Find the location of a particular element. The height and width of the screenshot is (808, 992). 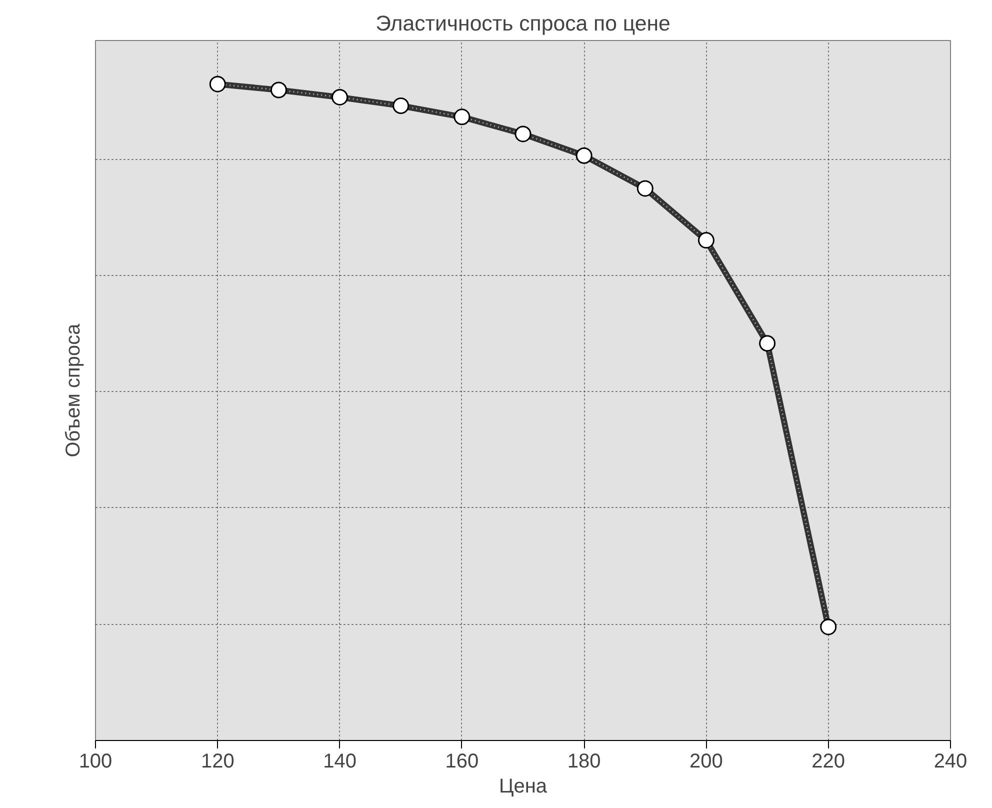

y-axis-title: Объем спроса is located at coordinates (73, 390).